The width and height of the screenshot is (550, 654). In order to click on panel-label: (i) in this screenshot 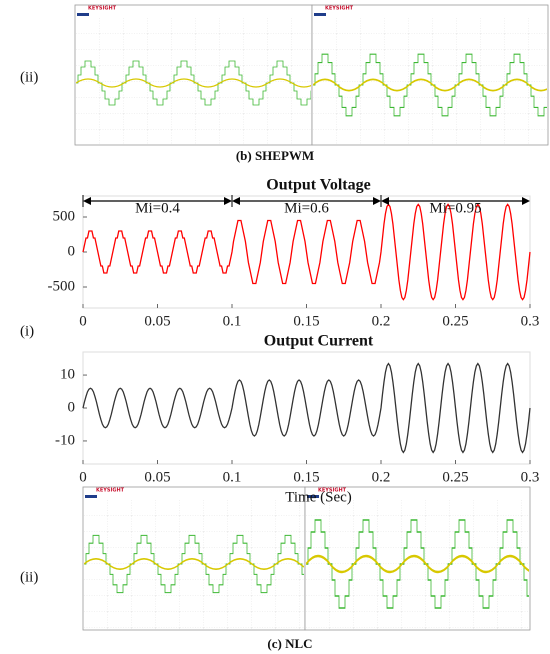, I will do `click(27, 331)`.